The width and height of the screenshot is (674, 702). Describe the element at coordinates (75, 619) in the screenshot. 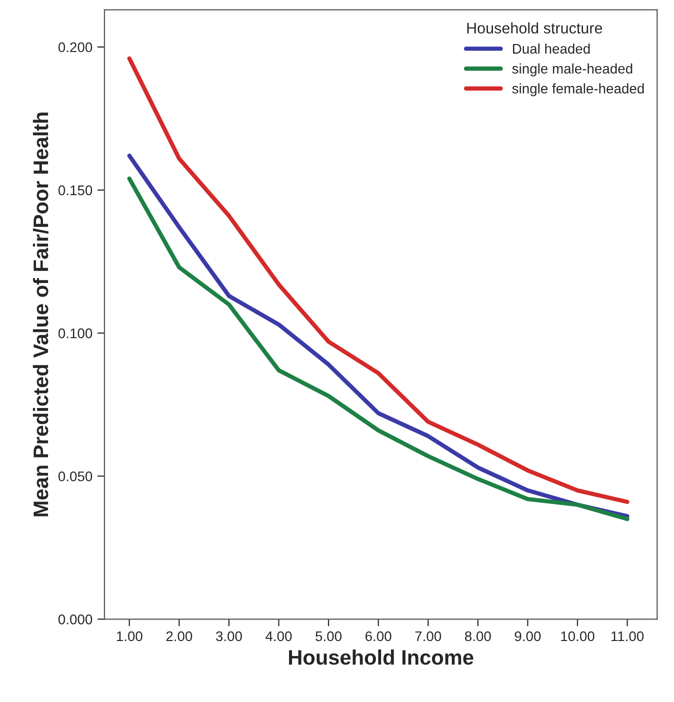

I see `y-tick-label: 0.000` at that location.